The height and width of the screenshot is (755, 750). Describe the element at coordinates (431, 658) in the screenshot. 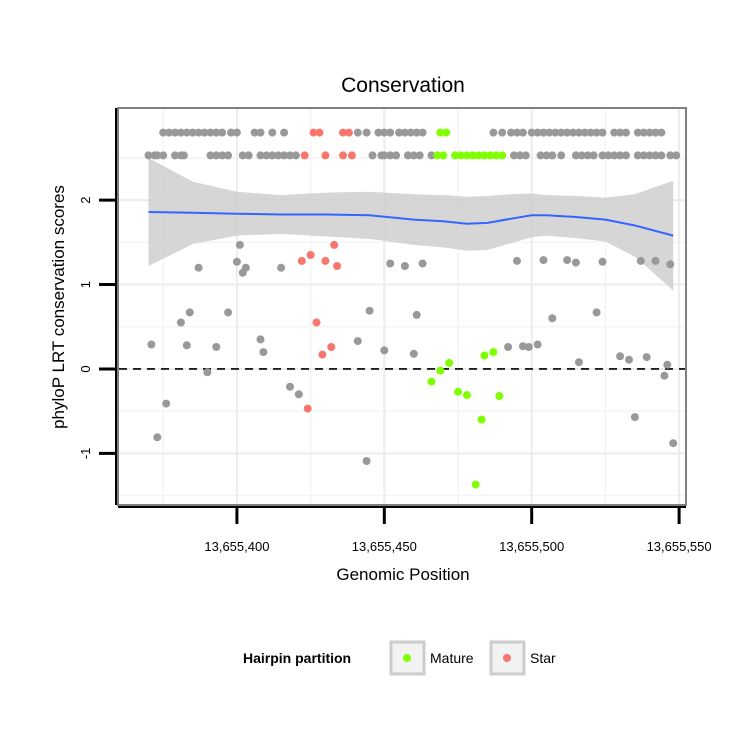

I see `legend-entry-mature: Mature` at that location.